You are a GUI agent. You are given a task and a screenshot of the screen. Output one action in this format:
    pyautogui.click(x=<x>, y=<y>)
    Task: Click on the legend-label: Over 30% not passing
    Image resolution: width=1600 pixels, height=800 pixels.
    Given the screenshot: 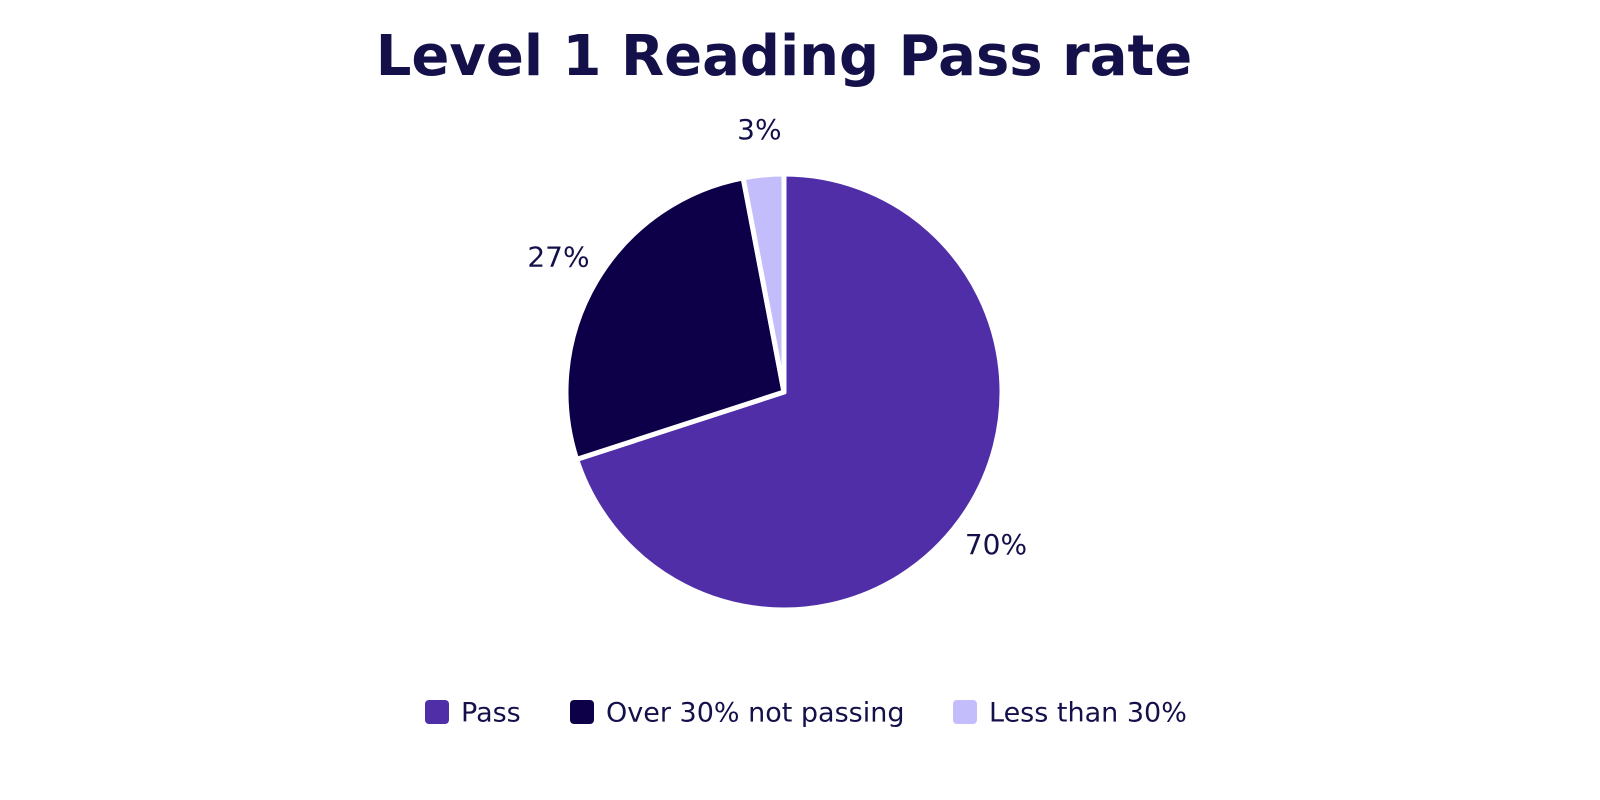 What is the action you would take?
    pyautogui.click(x=755, y=713)
    